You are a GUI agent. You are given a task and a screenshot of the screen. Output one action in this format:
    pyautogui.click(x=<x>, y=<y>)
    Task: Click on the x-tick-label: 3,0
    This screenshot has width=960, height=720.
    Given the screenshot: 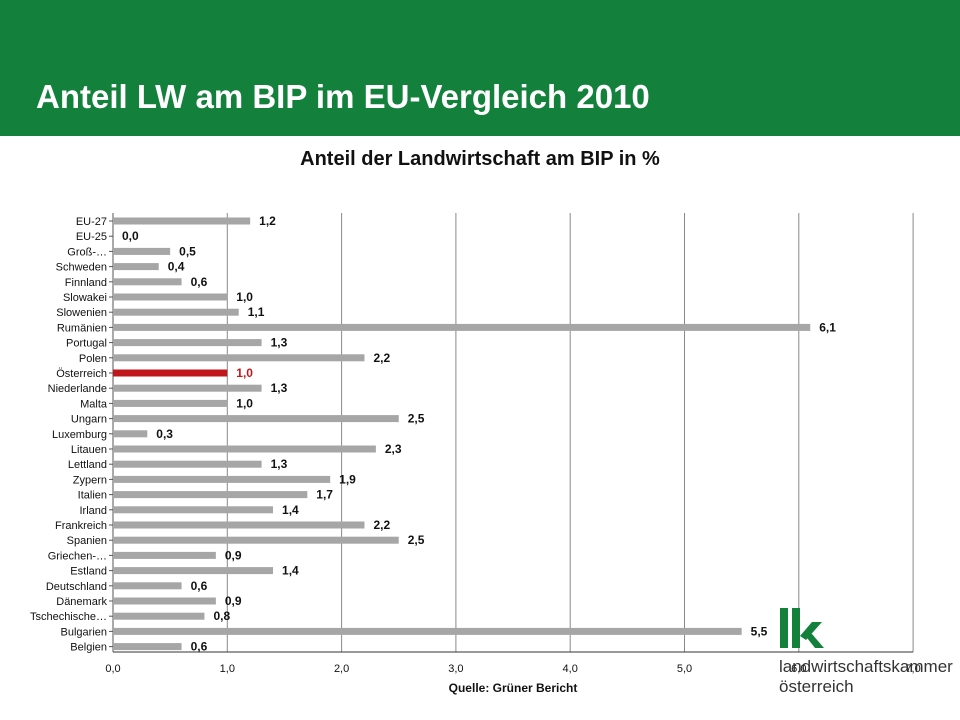 What is the action you would take?
    pyautogui.click(x=455, y=669)
    